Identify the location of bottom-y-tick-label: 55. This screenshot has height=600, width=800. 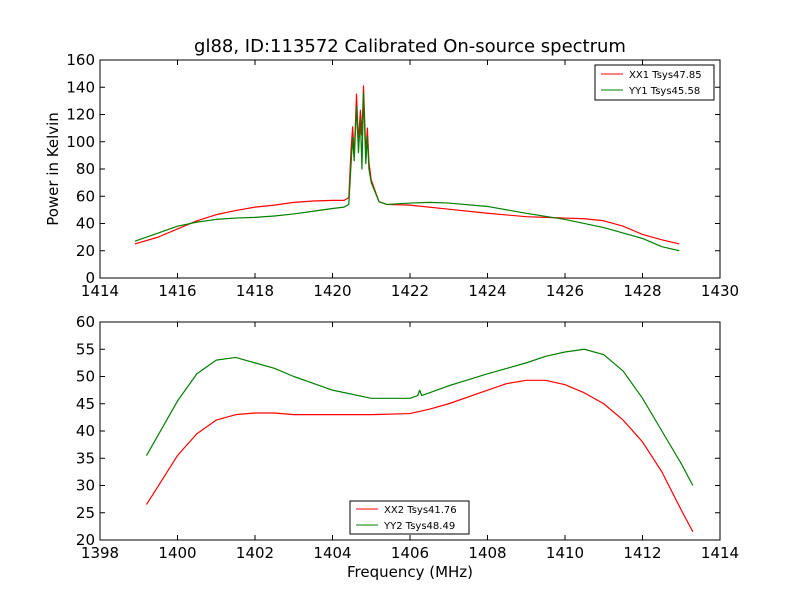
(85, 349).